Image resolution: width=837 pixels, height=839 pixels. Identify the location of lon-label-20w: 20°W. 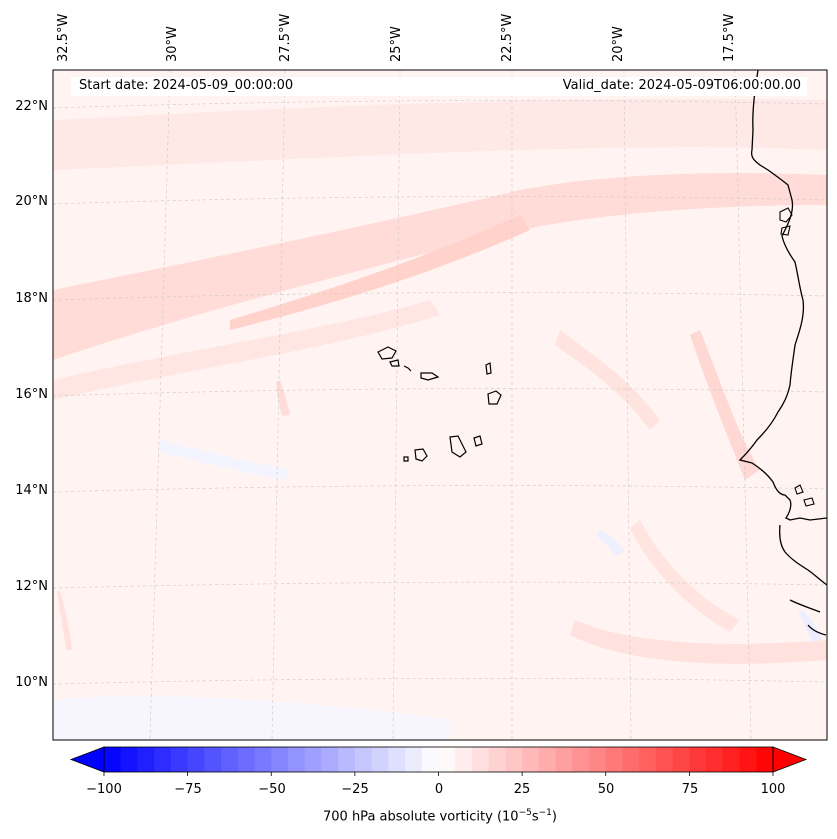
(618, 44).